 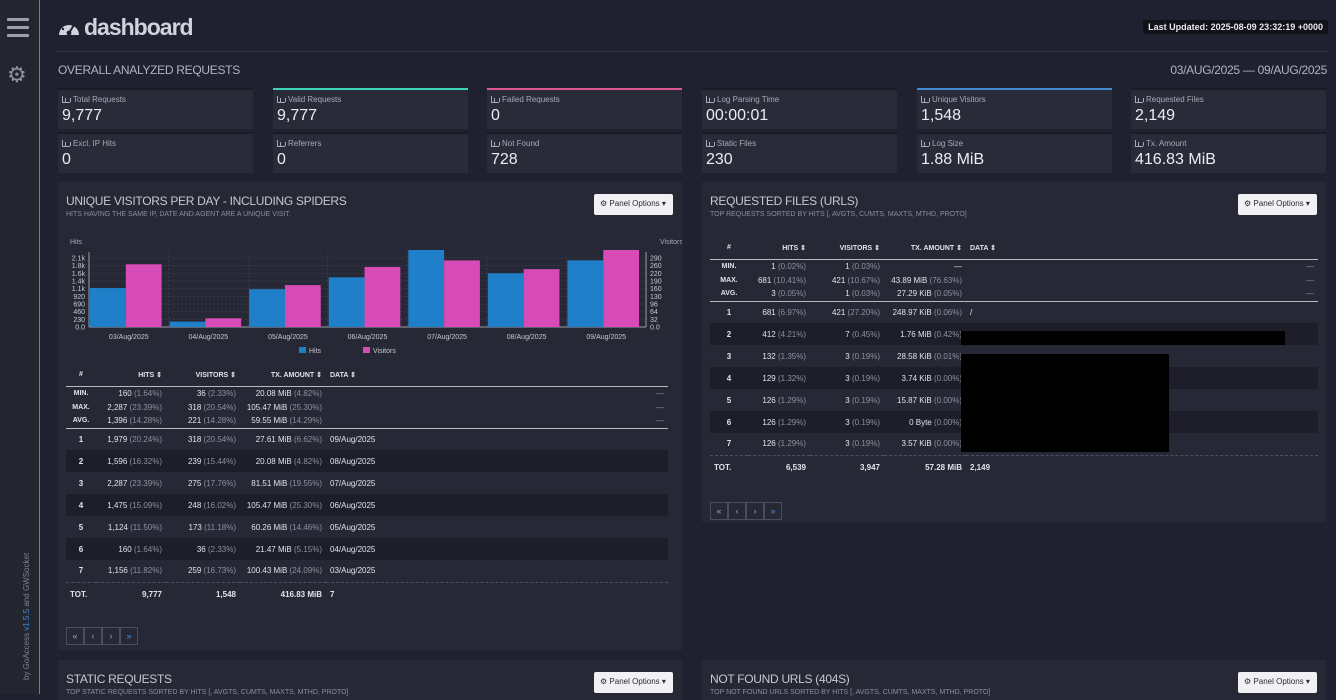 What do you see at coordinates (769, 444) in the screenshot?
I see `hits-value: 126` at bounding box center [769, 444].